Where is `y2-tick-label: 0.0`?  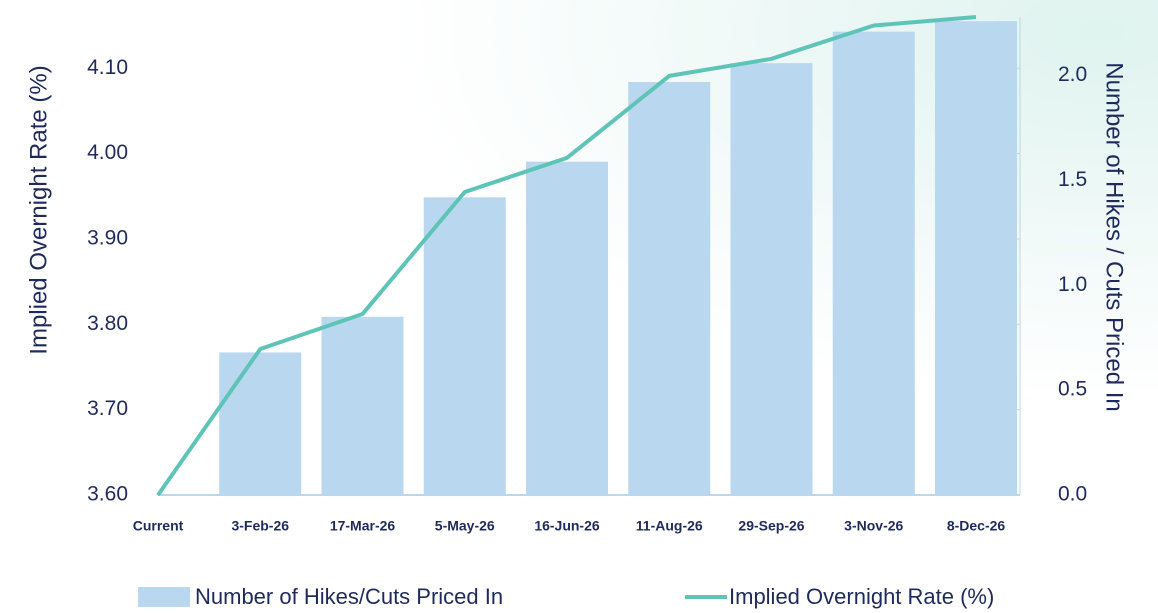 y2-tick-label: 0.0 is located at coordinates (1072, 494).